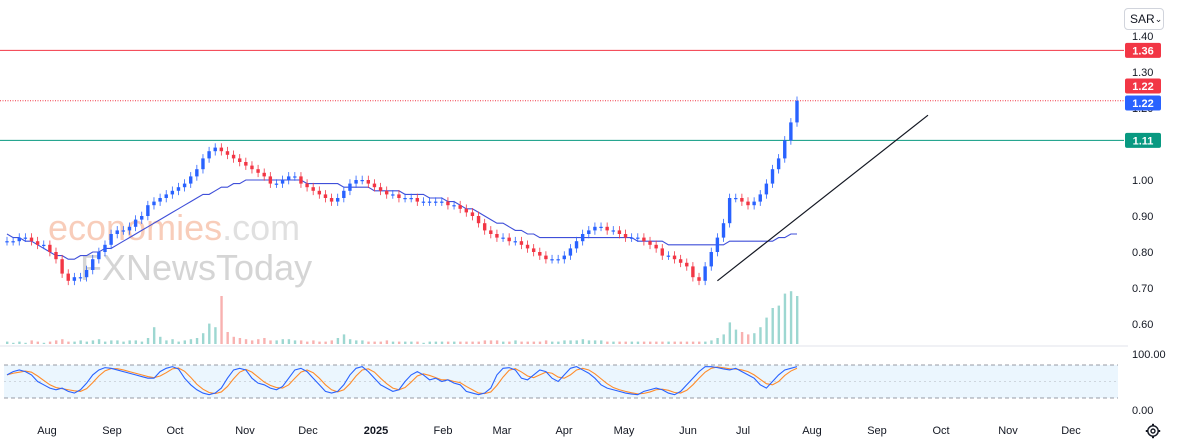  What do you see at coordinates (112, 431) in the screenshot?
I see `time-tick-label: Sep` at bounding box center [112, 431].